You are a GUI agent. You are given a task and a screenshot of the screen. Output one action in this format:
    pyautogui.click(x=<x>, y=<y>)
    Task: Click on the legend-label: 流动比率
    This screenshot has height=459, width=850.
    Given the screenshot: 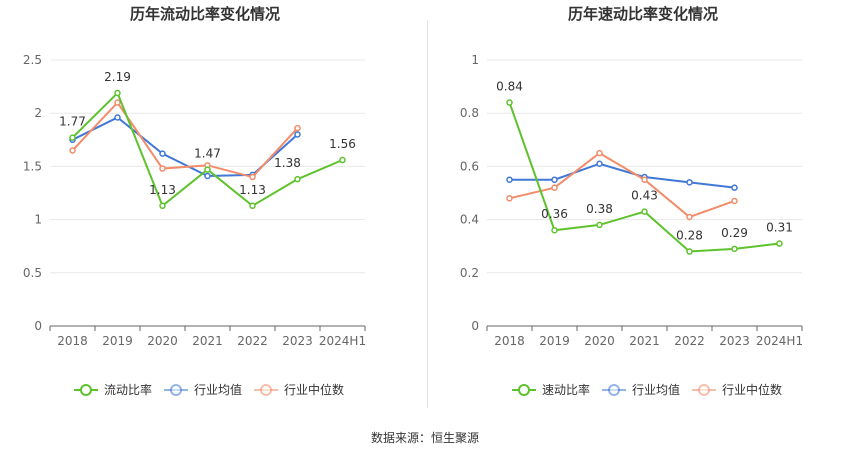 What is the action you would take?
    pyautogui.click(x=128, y=389)
    